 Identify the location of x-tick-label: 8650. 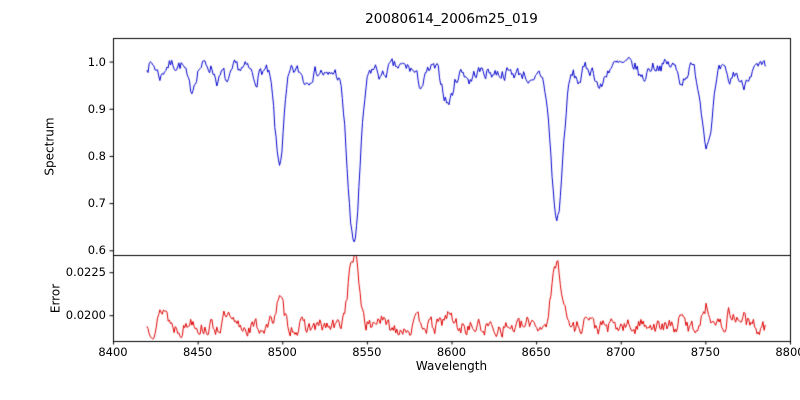
(536, 352).